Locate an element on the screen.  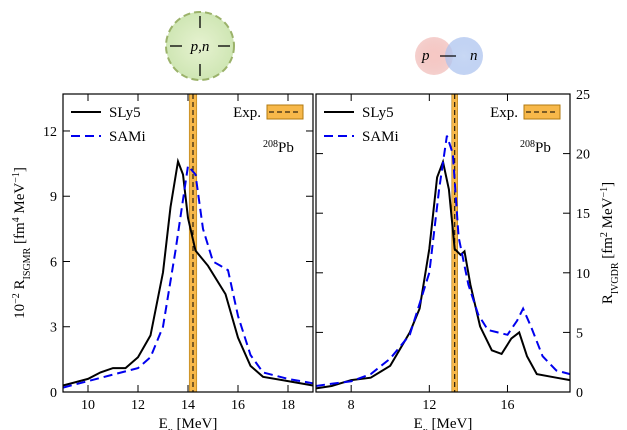
y-axis-label: RIVGDR [fm2 MeV−1] is located at coordinates (610, 243).